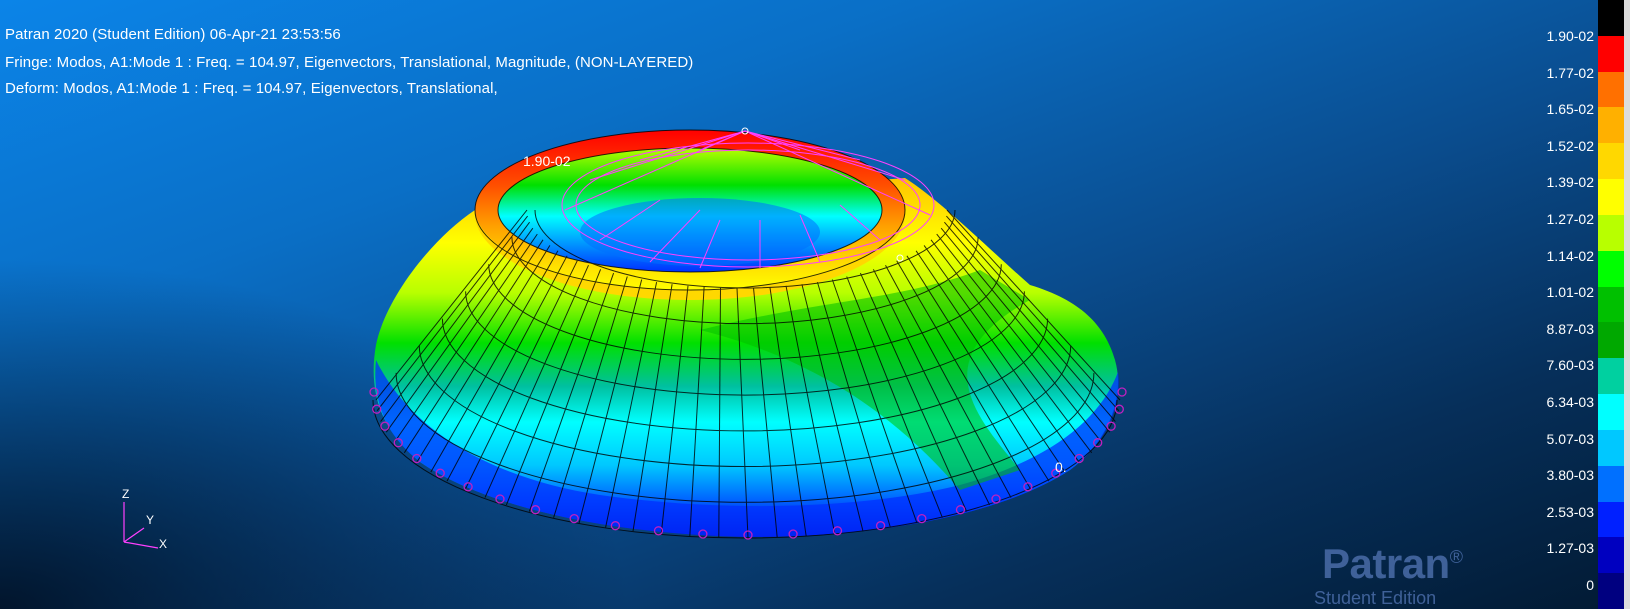 This screenshot has height=609, width=1630. I want to click on legend-label: 8.87-03, so click(1570, 328).